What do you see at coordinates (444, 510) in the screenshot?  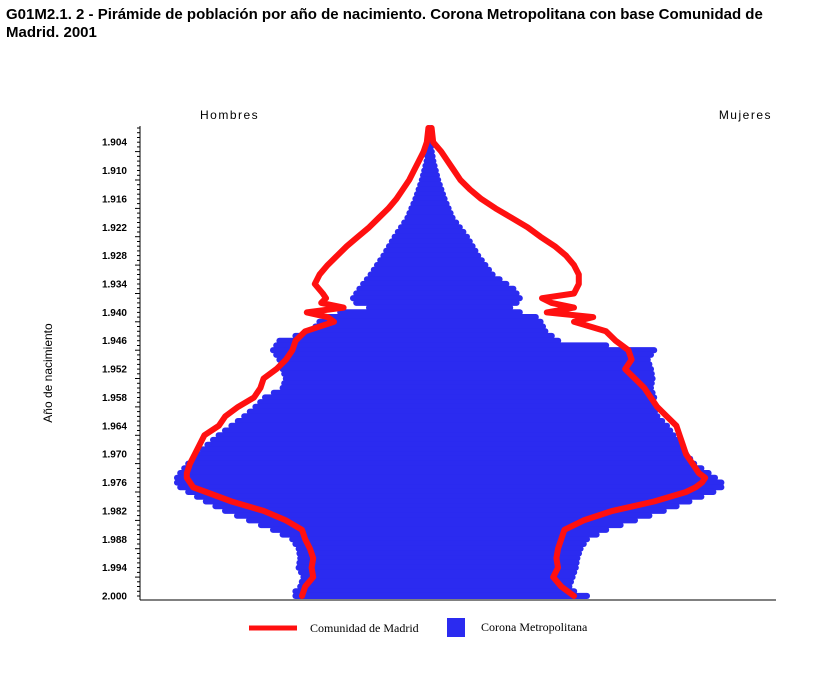 I see `corona-bar-1982` at bounding box center [444, 510].